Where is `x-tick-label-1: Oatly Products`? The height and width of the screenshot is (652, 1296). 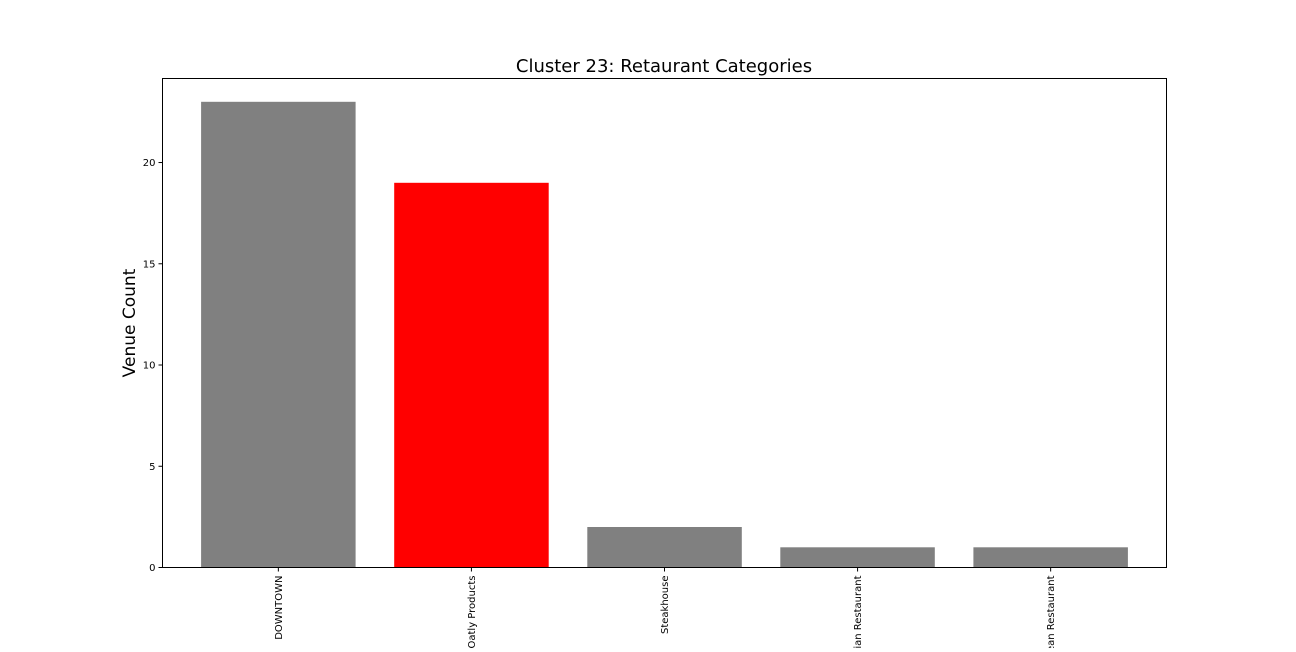
x-tick-label-1: Oatly Products is located at coordinates (472, 612).